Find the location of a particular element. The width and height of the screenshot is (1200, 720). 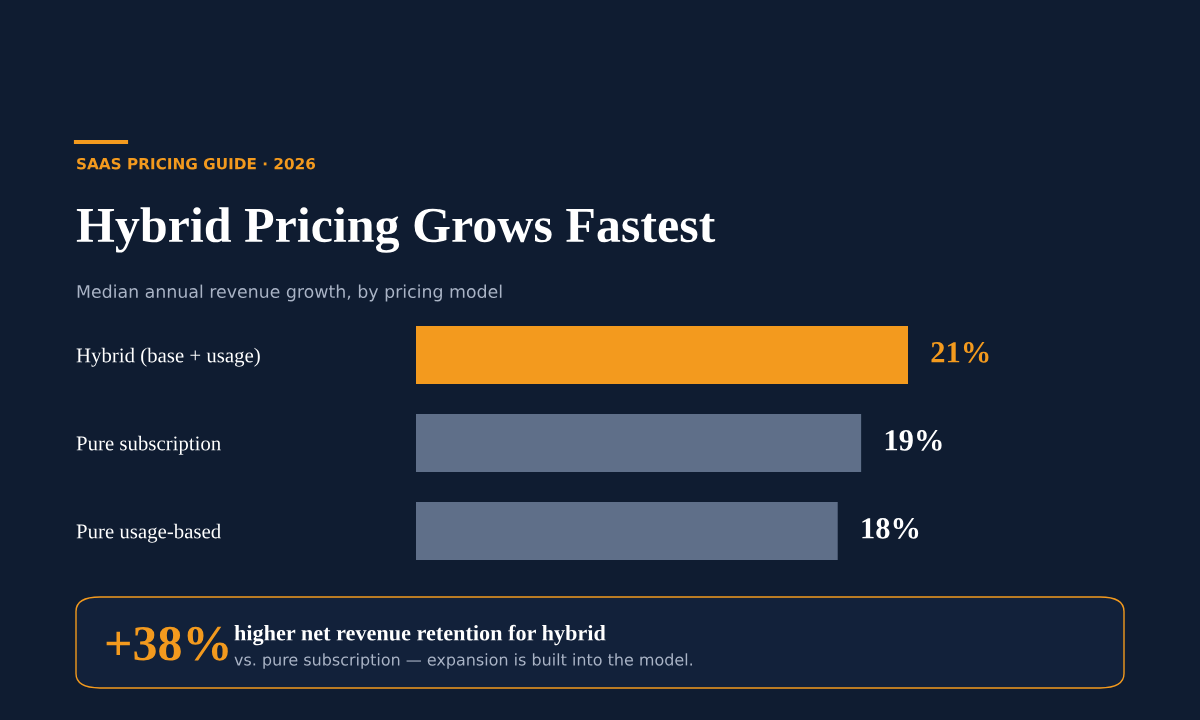

y-tick-label: Hybrid (base + usage) is located at coordinates (168, 357).